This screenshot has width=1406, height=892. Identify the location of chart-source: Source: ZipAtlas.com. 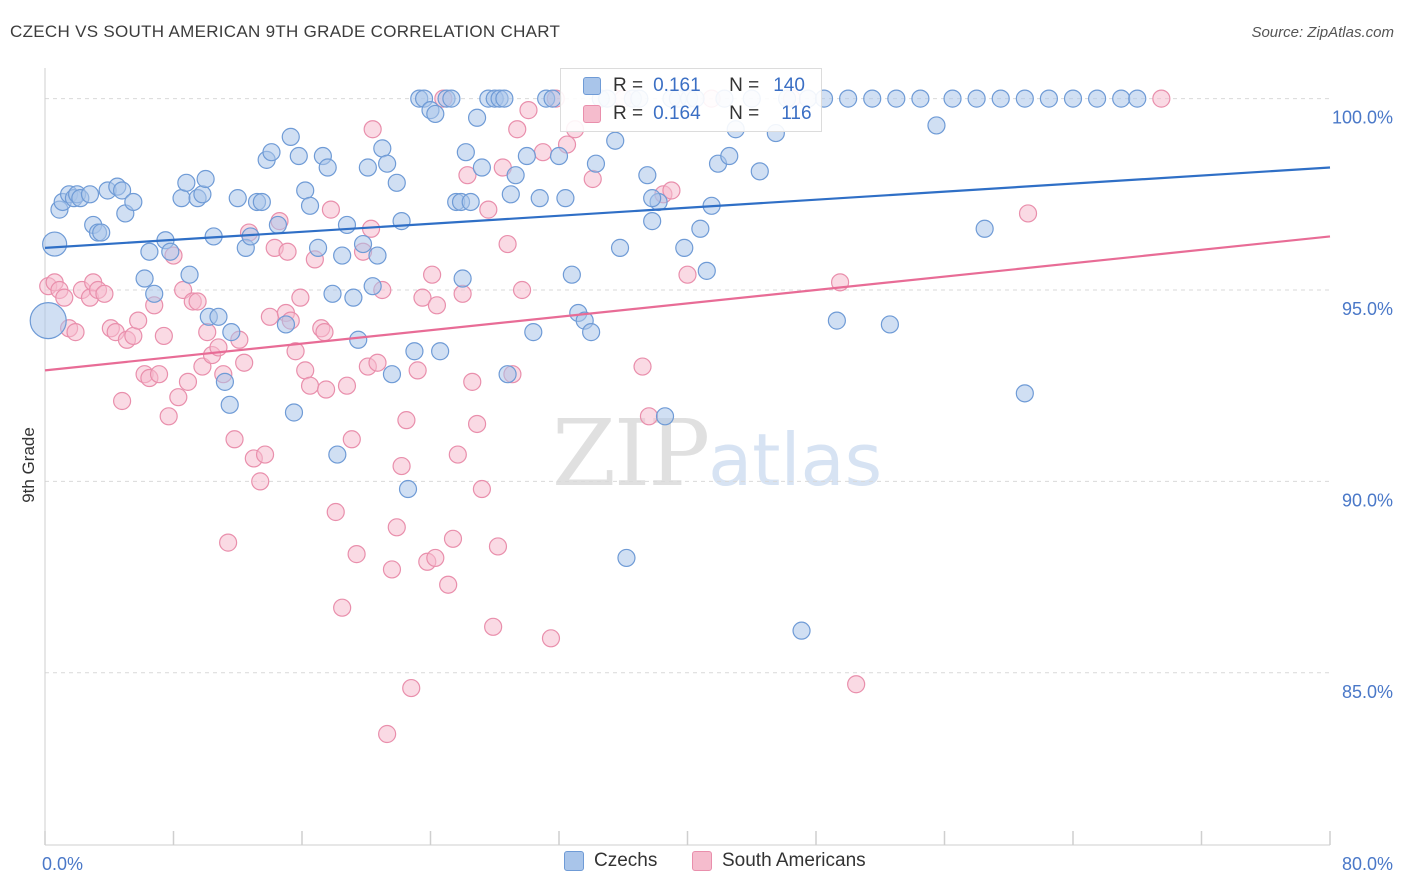
(1322, 32).